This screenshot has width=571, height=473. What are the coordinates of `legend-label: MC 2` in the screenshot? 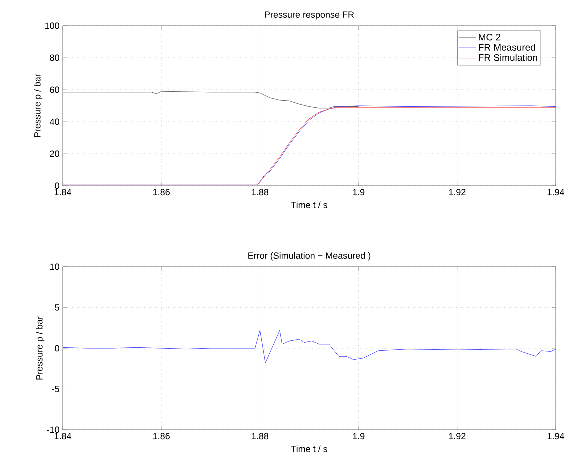 It's located at (490, 37).